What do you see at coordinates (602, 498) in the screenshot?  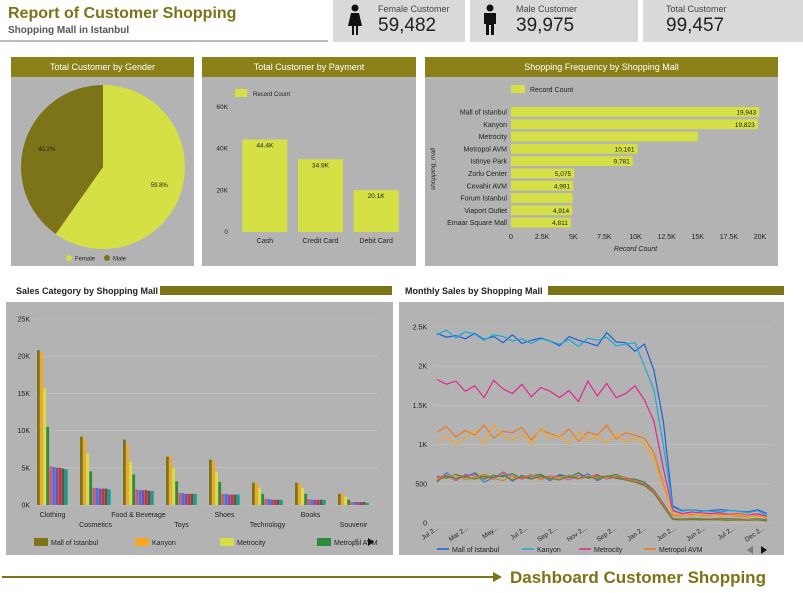 I see `line-viaport-outlet` at bounding box center [602, 498].